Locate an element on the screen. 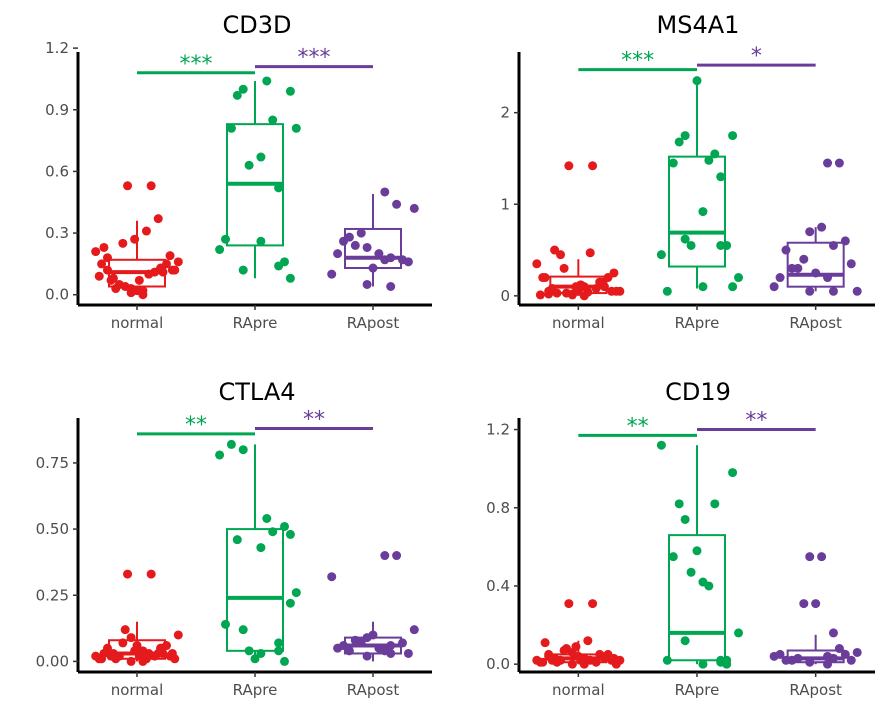  y-tick-label: 0.3 is located at coordinates (57, 233).